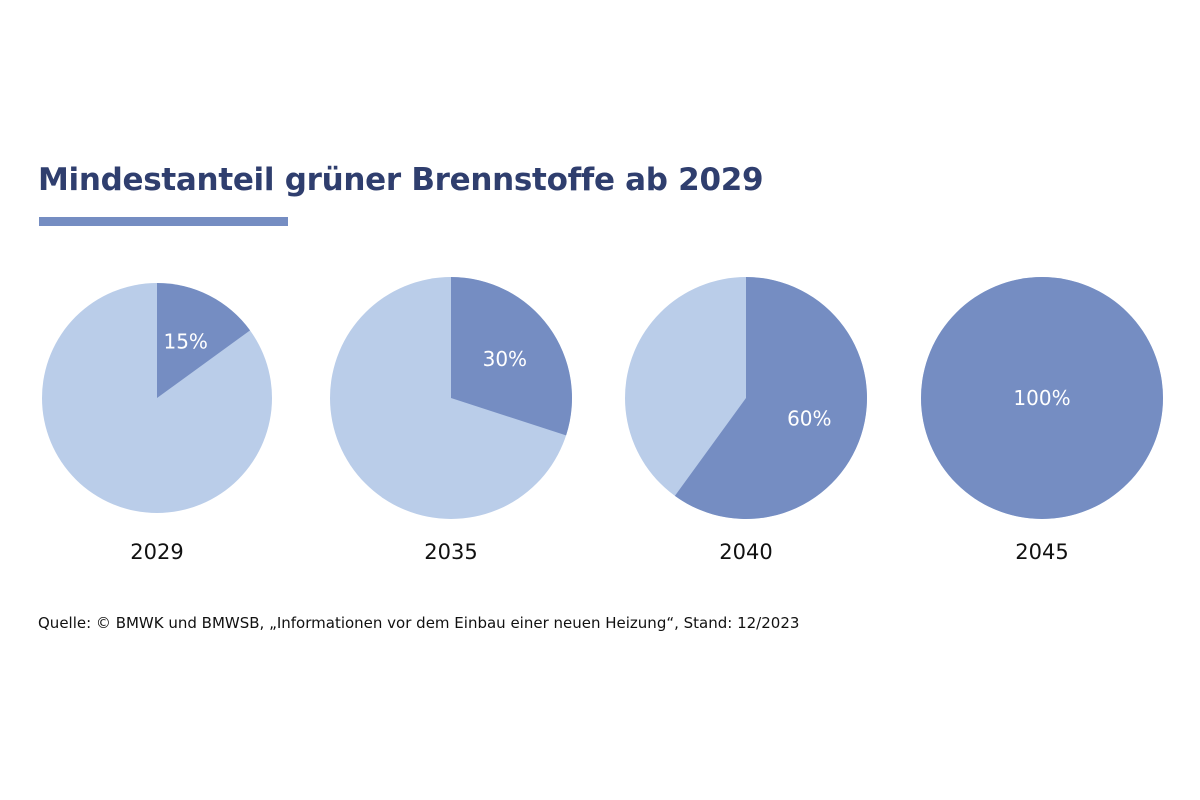 The height and width of the screenshot is (800, 1200). What do you see at coordinates (1041, 552) in the screenshot?
I see `pie-2045-category-label: 2045` at bounding box center [1041, 552].